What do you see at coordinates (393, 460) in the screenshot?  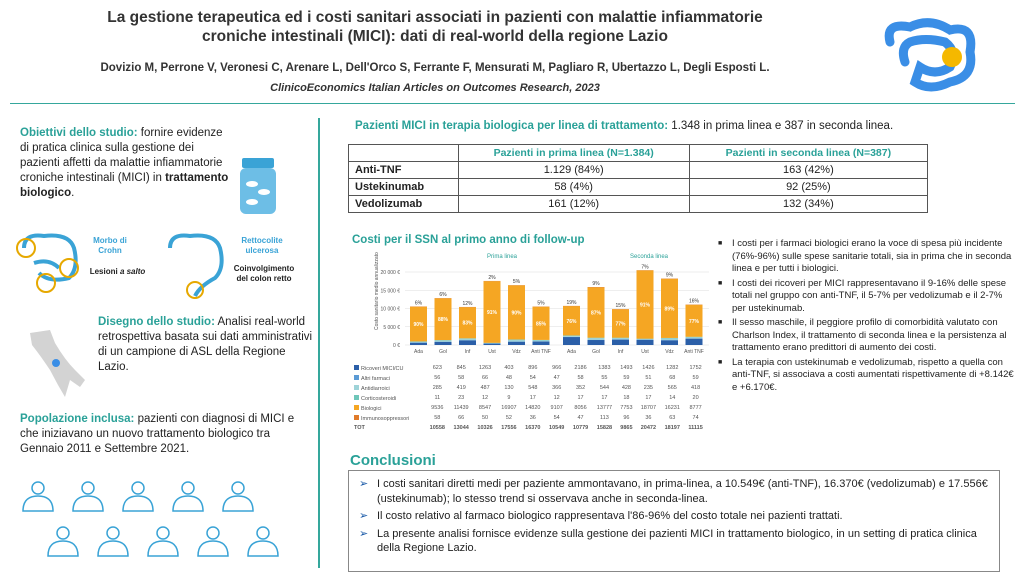 I see `conclusions-title: Conclusioni` at bounding box center [393, 460].